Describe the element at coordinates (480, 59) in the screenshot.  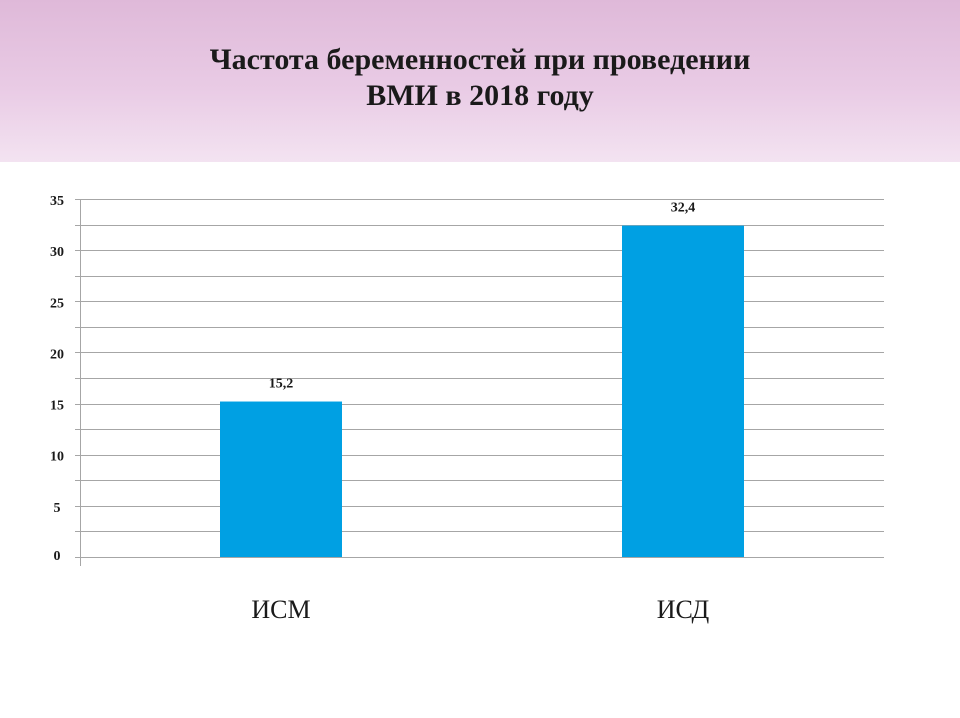
I see `slide-title-line-1: Частота беременностей при проведении` at that location.